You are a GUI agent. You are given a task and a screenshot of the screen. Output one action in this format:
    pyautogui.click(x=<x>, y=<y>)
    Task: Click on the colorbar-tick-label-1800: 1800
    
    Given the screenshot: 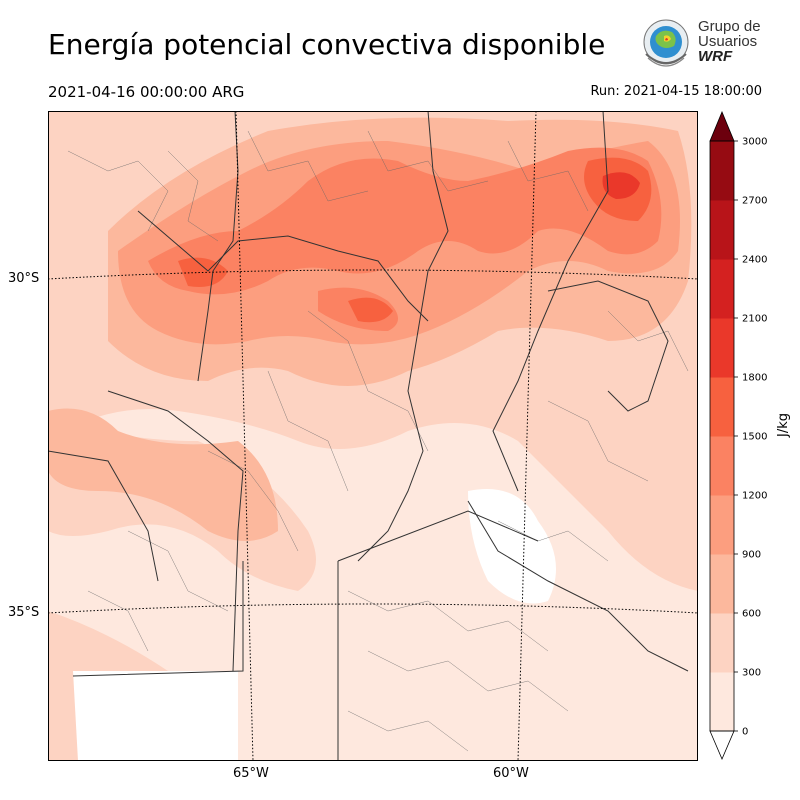 What is the action you would take?
    pyautogui.click(x=754, y=378)
    